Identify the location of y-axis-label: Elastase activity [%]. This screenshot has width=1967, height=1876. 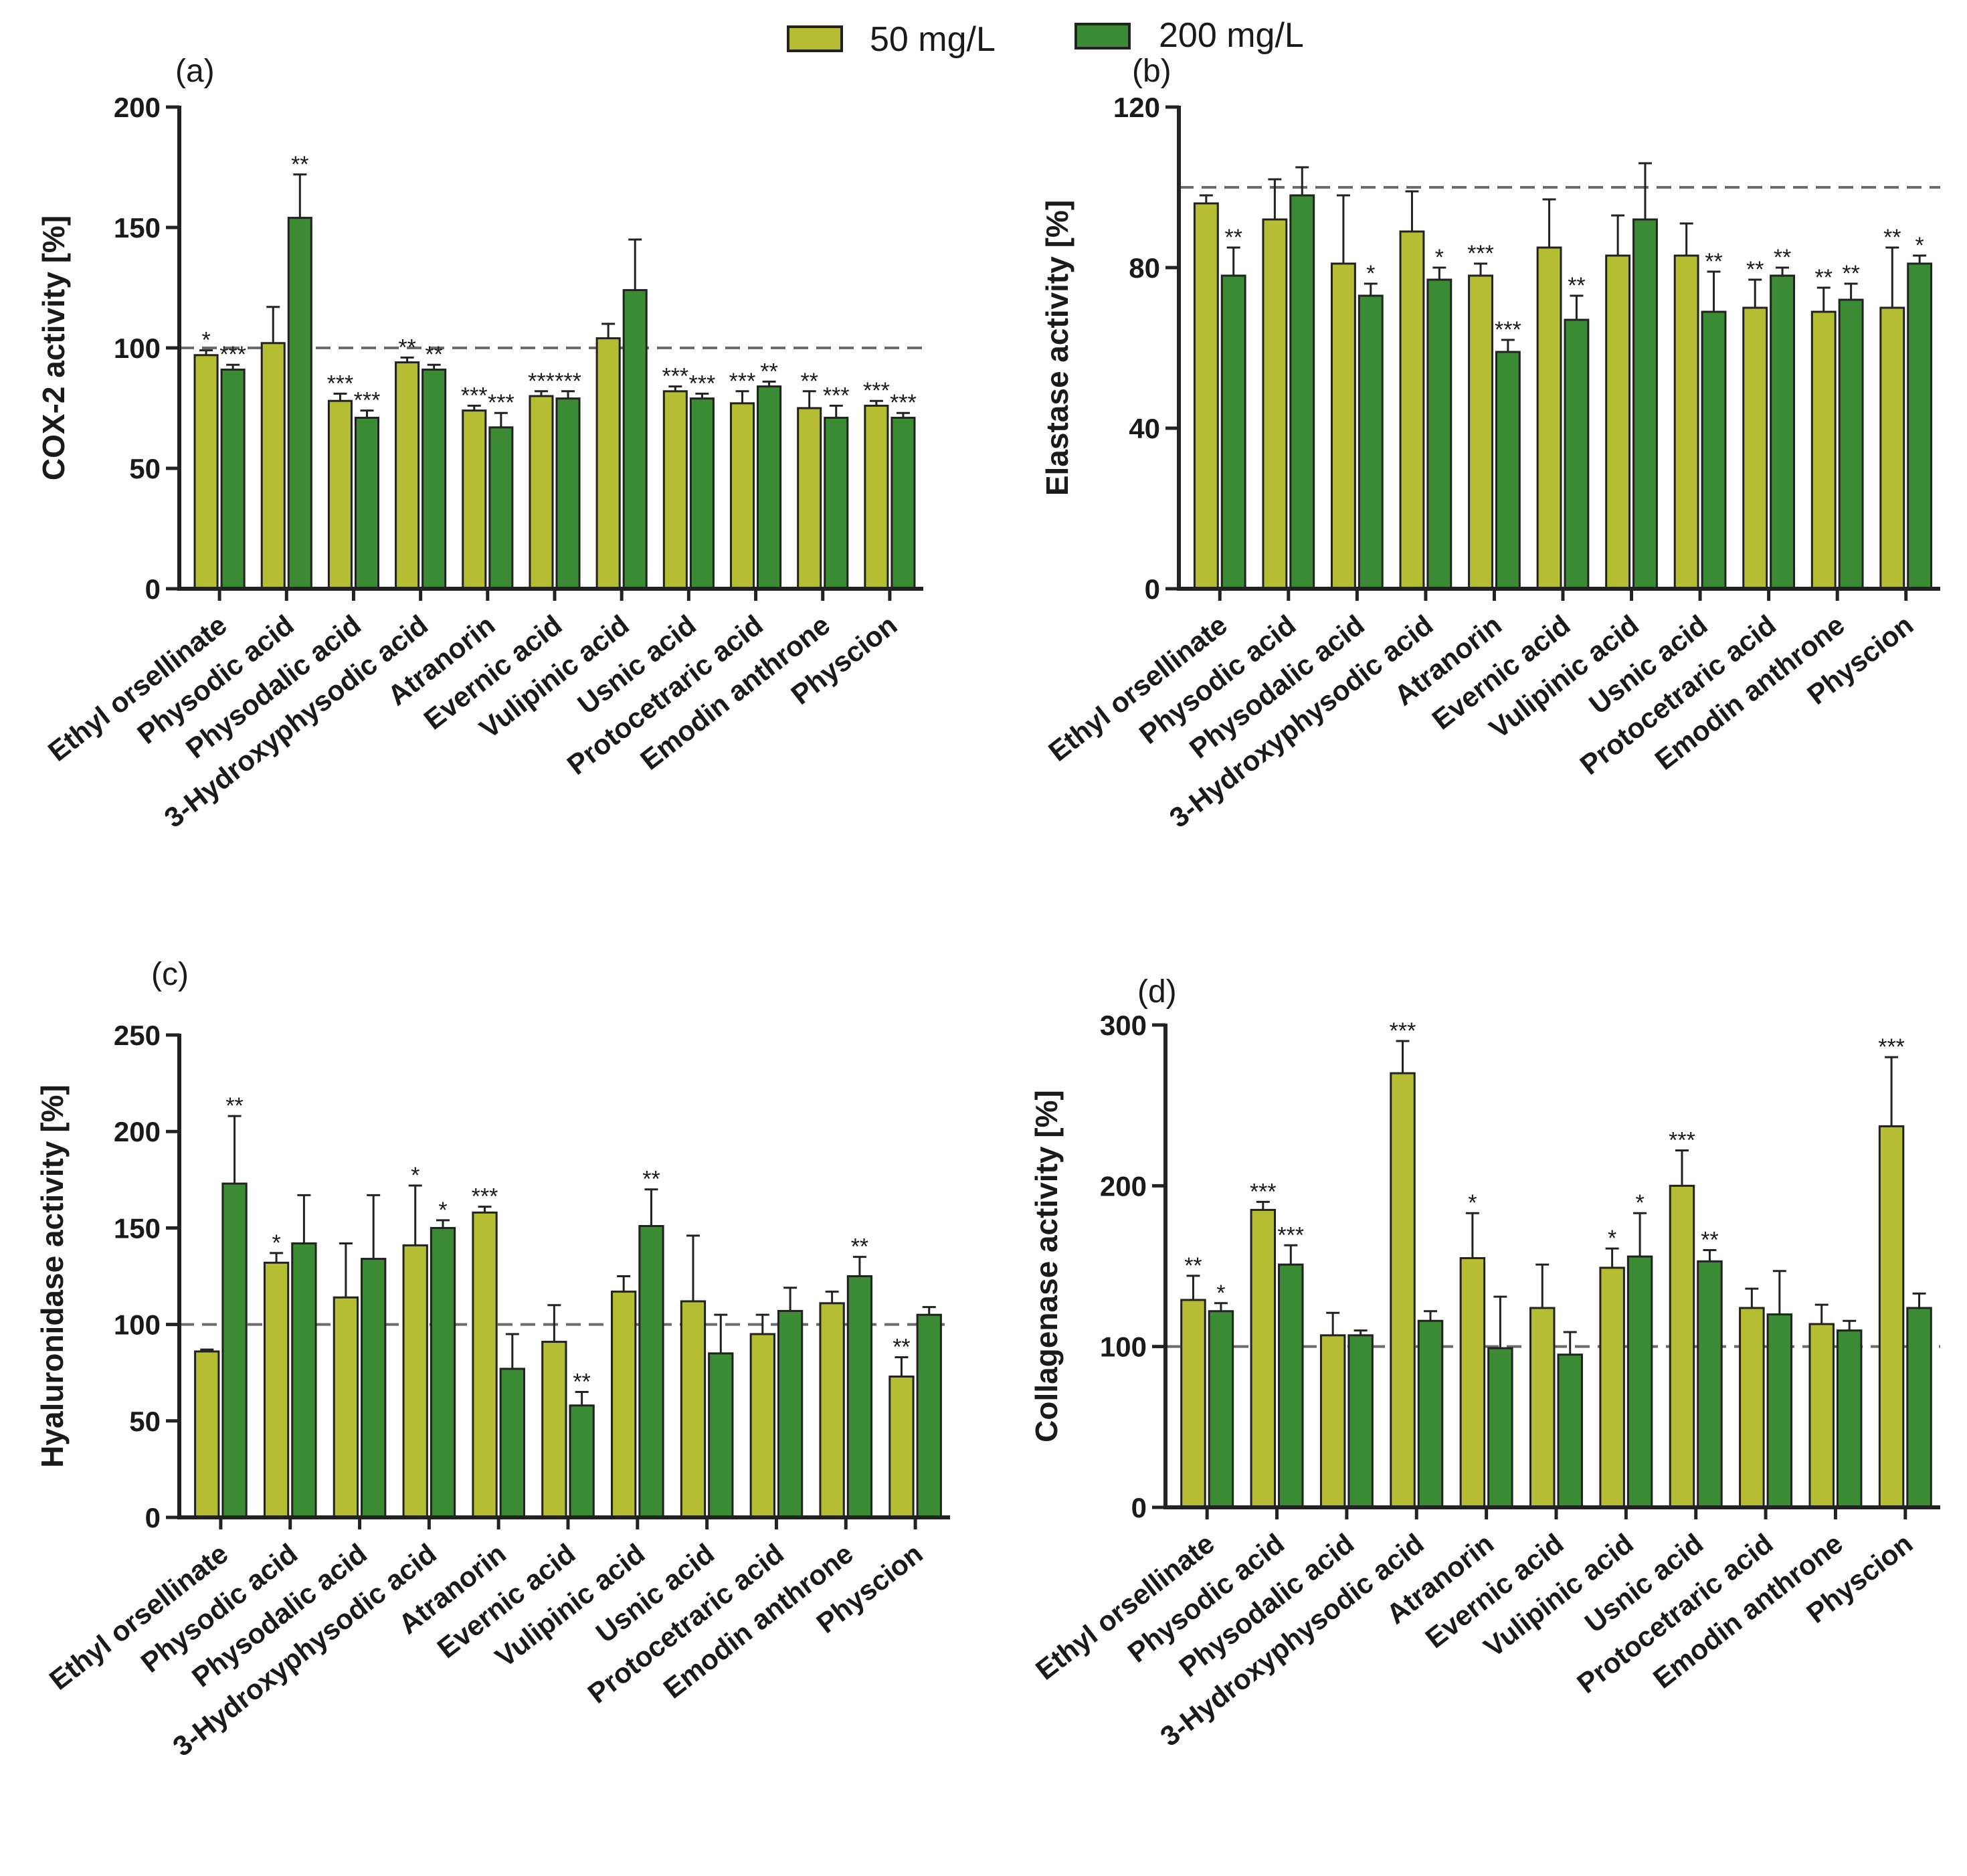
(1057, 348).